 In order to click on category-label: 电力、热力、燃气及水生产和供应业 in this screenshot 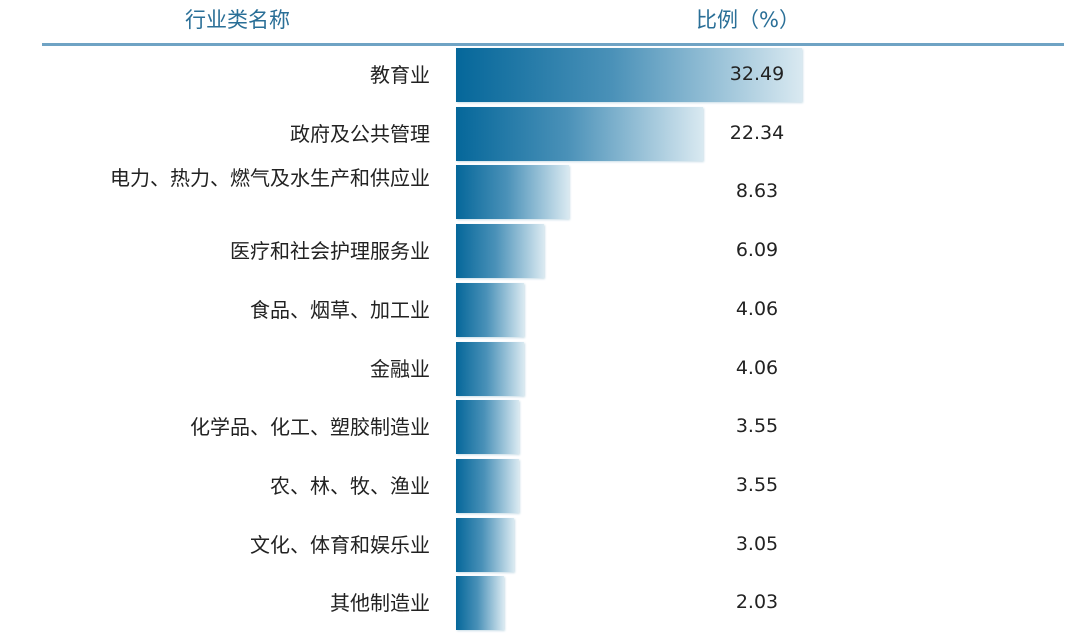, I will do `click(270, 178)`.